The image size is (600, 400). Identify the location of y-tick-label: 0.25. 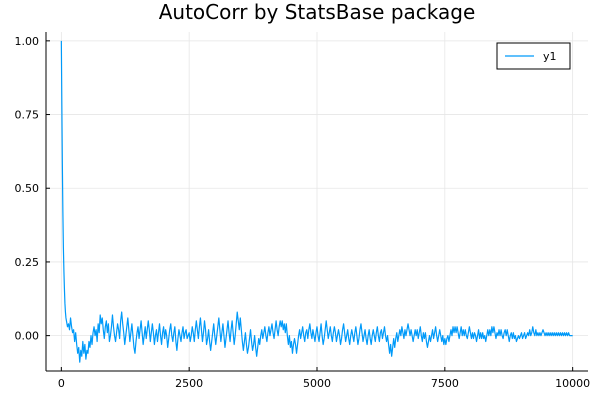
(27, 262).